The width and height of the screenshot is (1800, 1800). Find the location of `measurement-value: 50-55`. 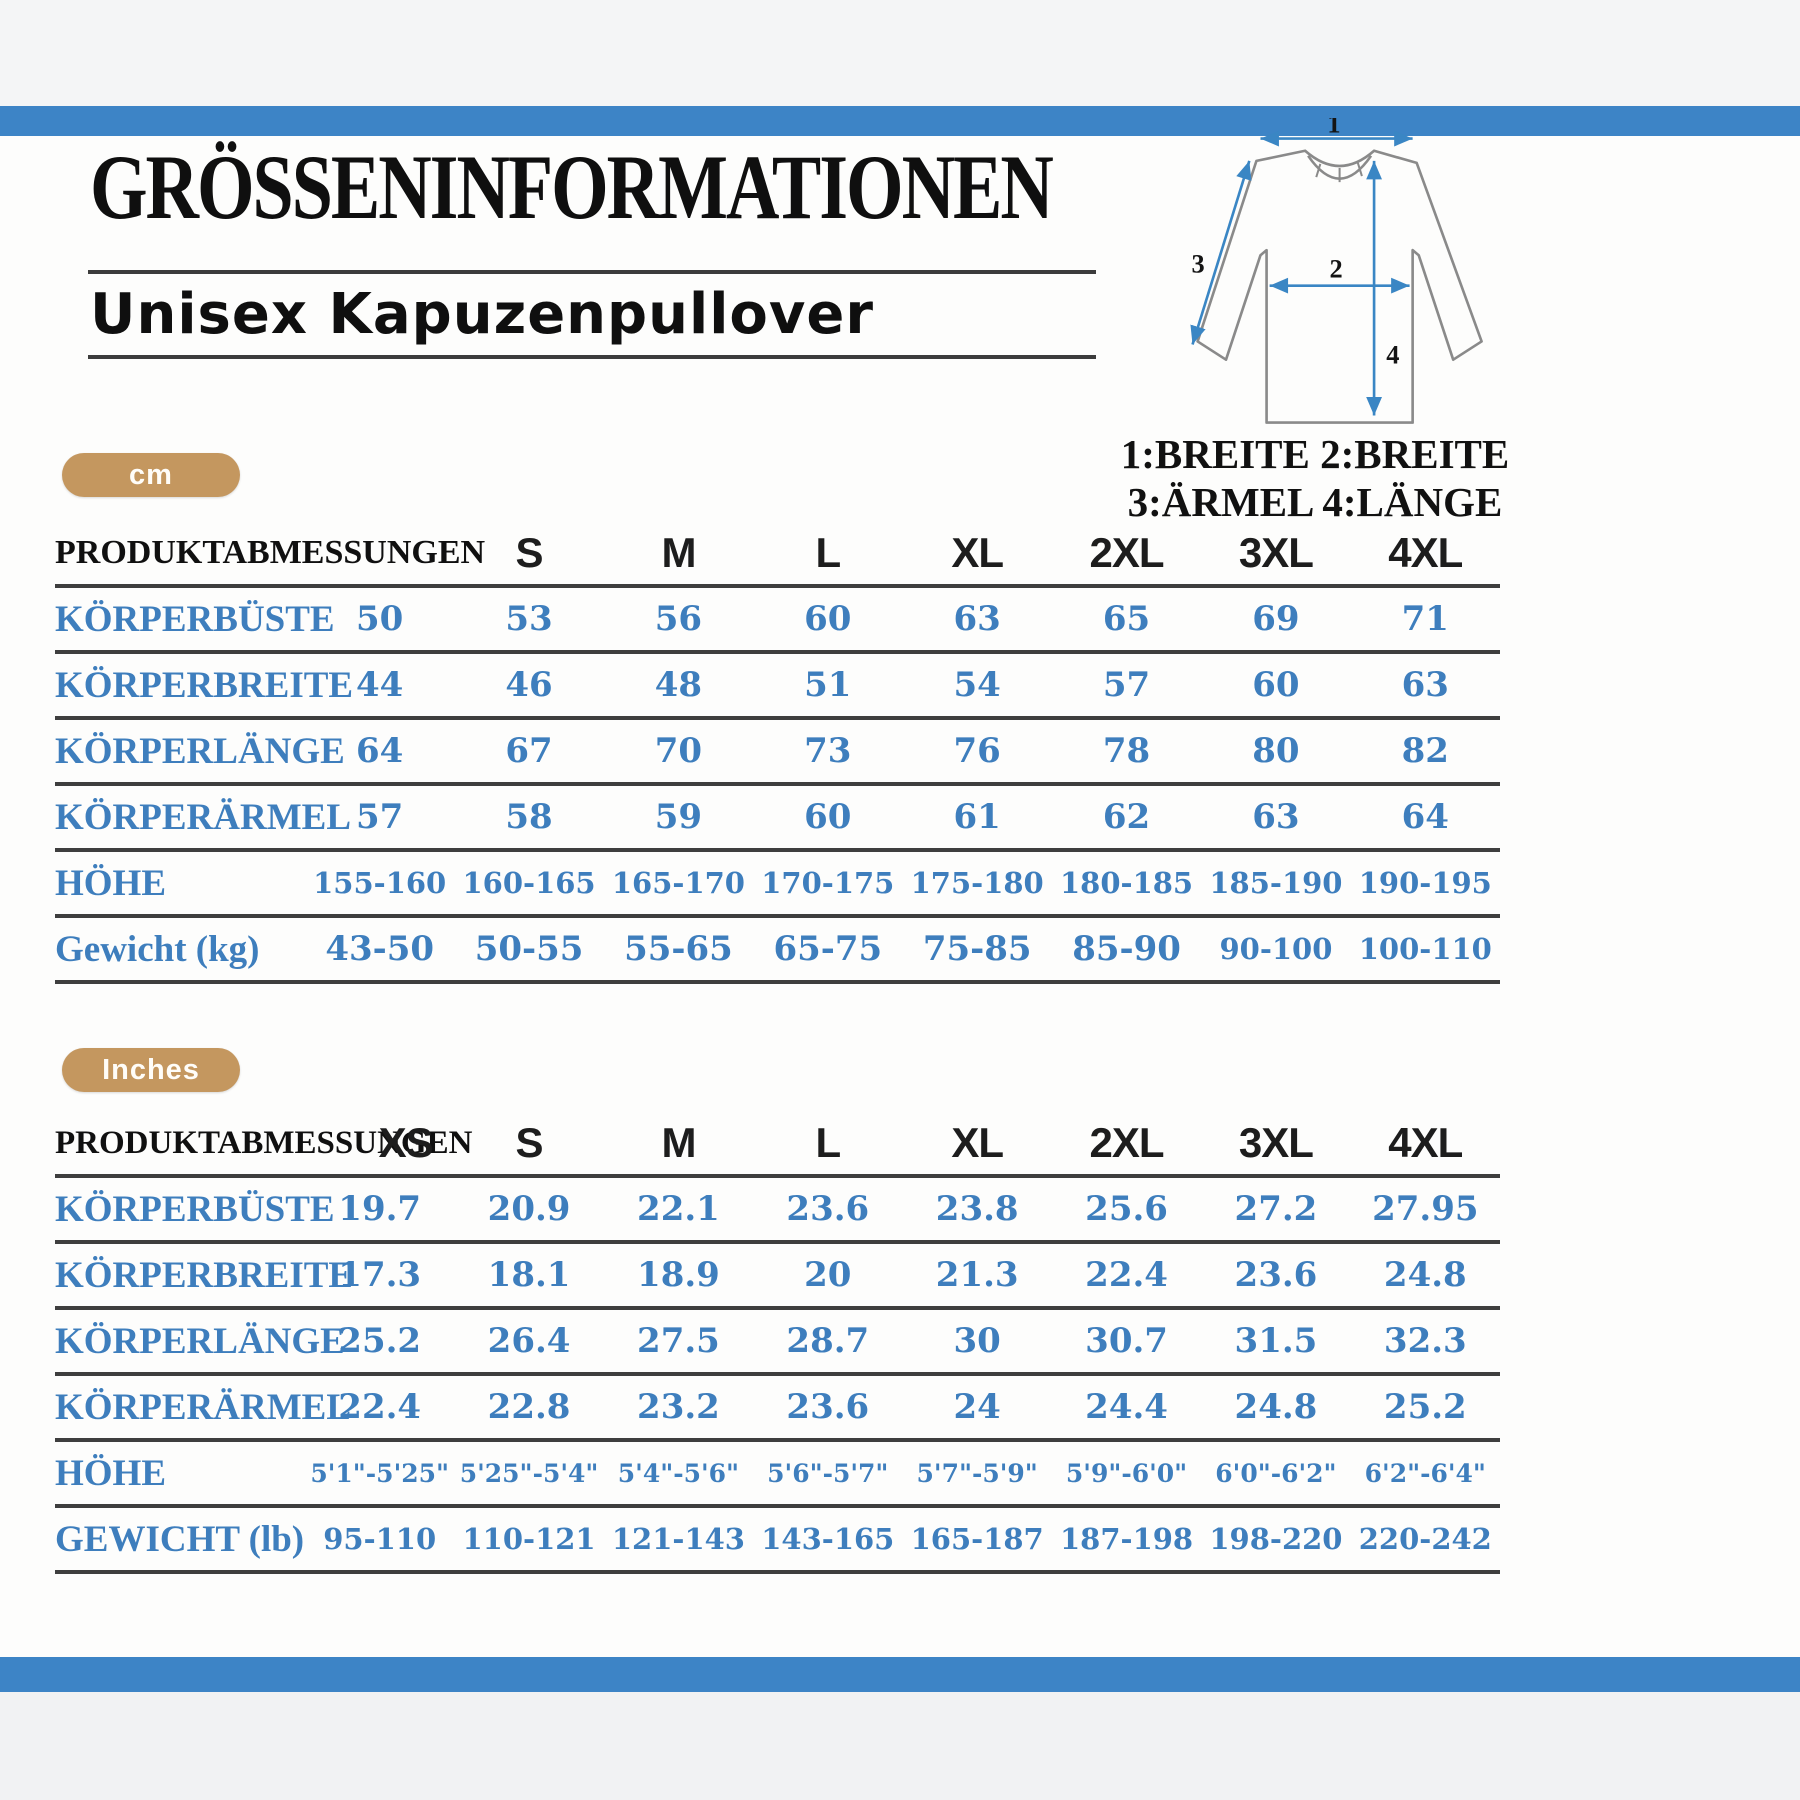

measurement-value: 50-55 is located at coordinates (529, 949).